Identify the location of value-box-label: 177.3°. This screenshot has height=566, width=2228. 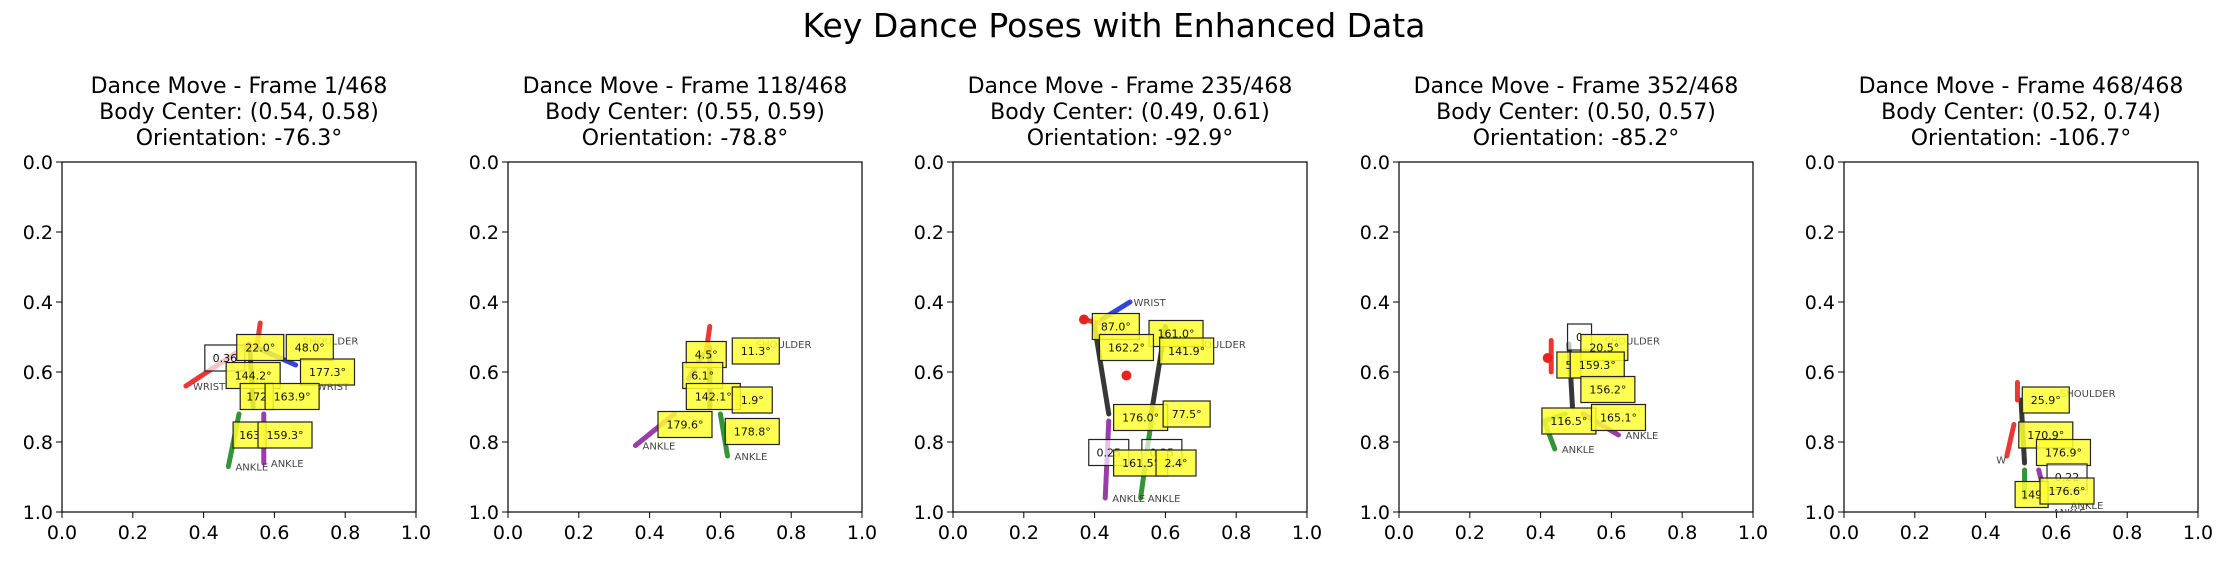
(327, 372).